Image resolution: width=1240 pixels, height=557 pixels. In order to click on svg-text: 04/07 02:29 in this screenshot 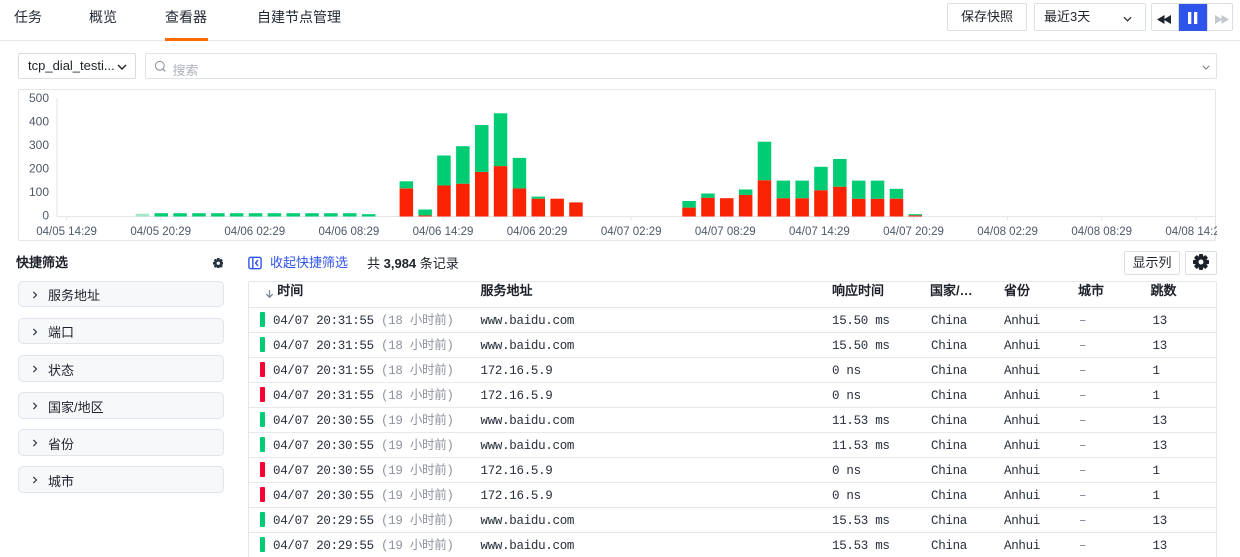, I will do `click(631, 232)`.